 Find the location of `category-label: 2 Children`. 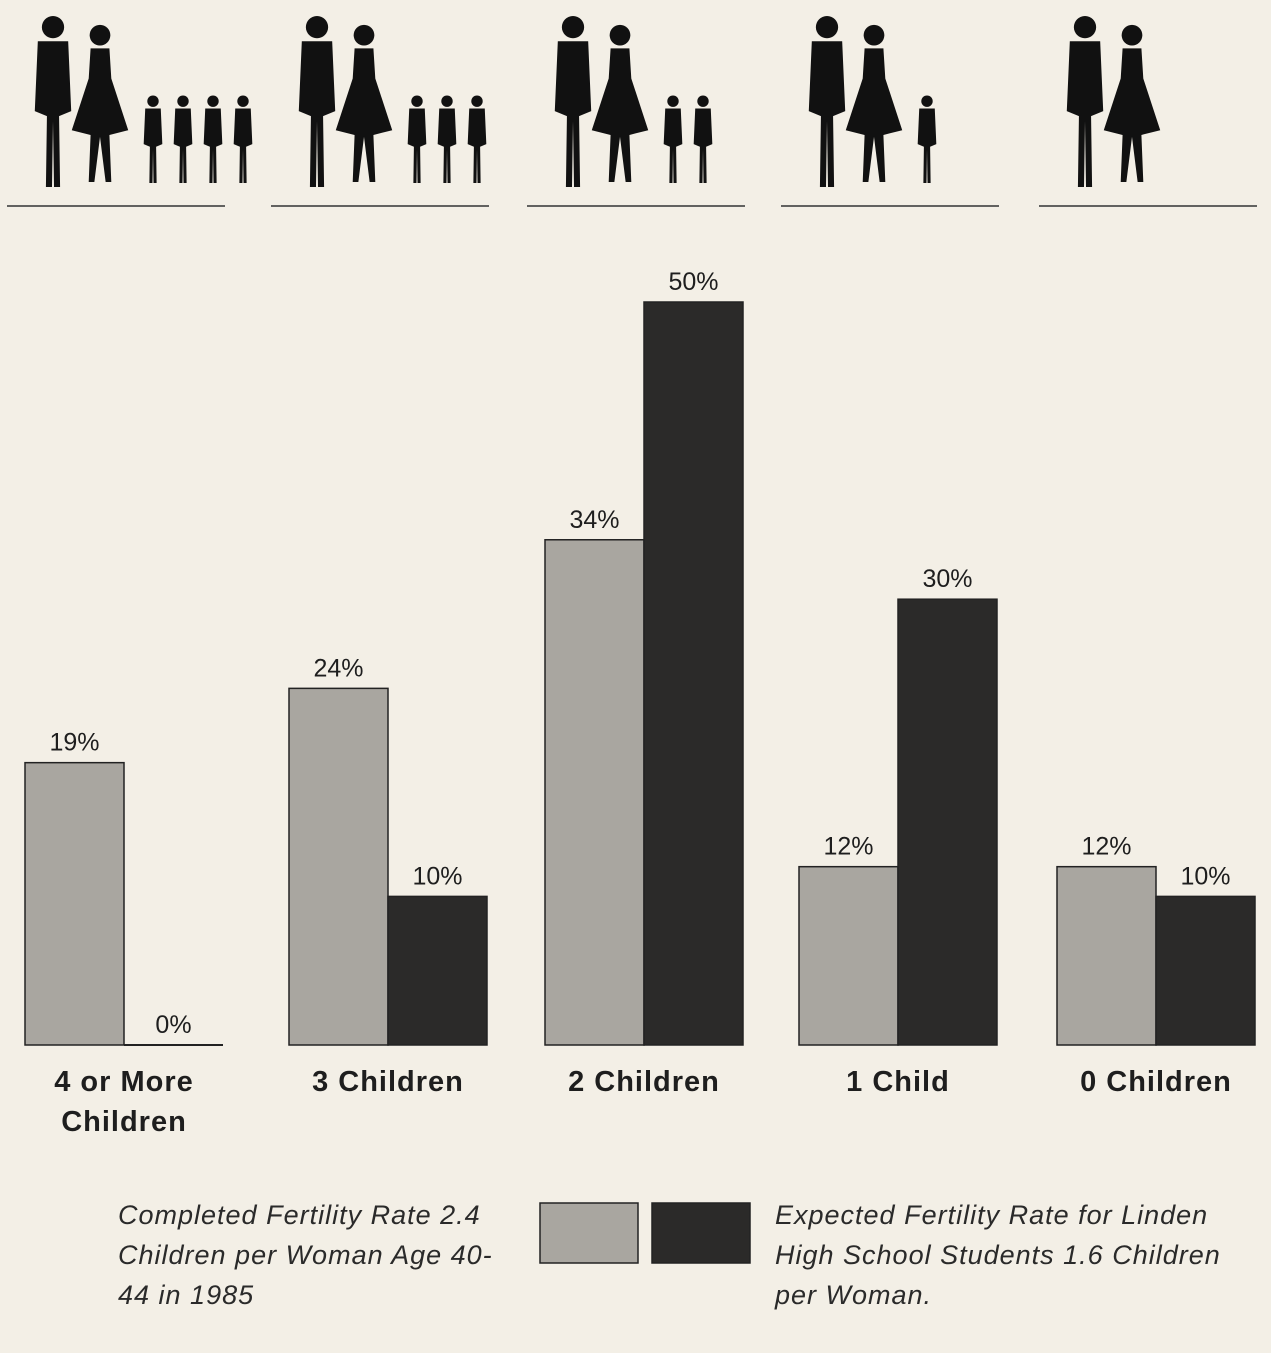

category-label: 2 Children is located at coordinates (644, 1082).